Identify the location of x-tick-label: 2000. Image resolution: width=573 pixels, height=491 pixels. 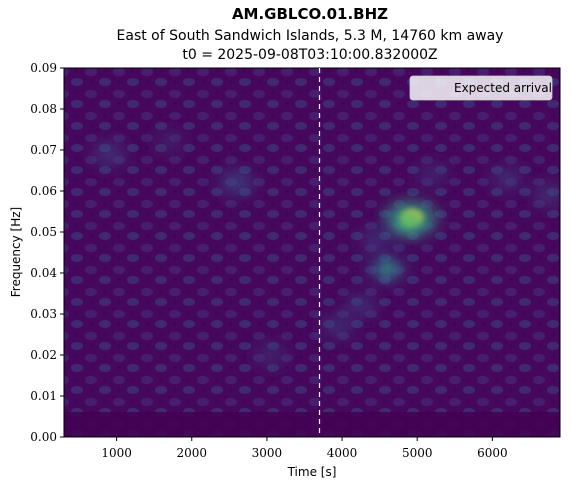
(191, 453).